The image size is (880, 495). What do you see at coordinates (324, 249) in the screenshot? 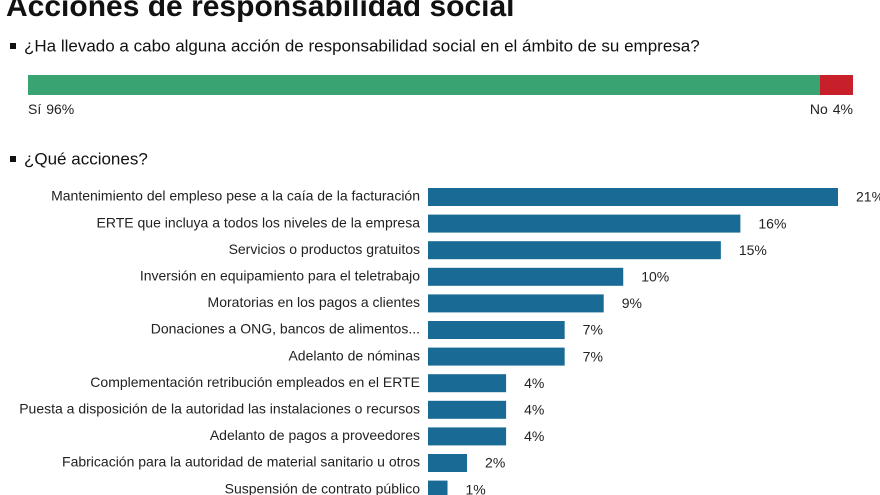
I see `category-label: Servicios o productos gratuitos` at bounding box center [324, 249].